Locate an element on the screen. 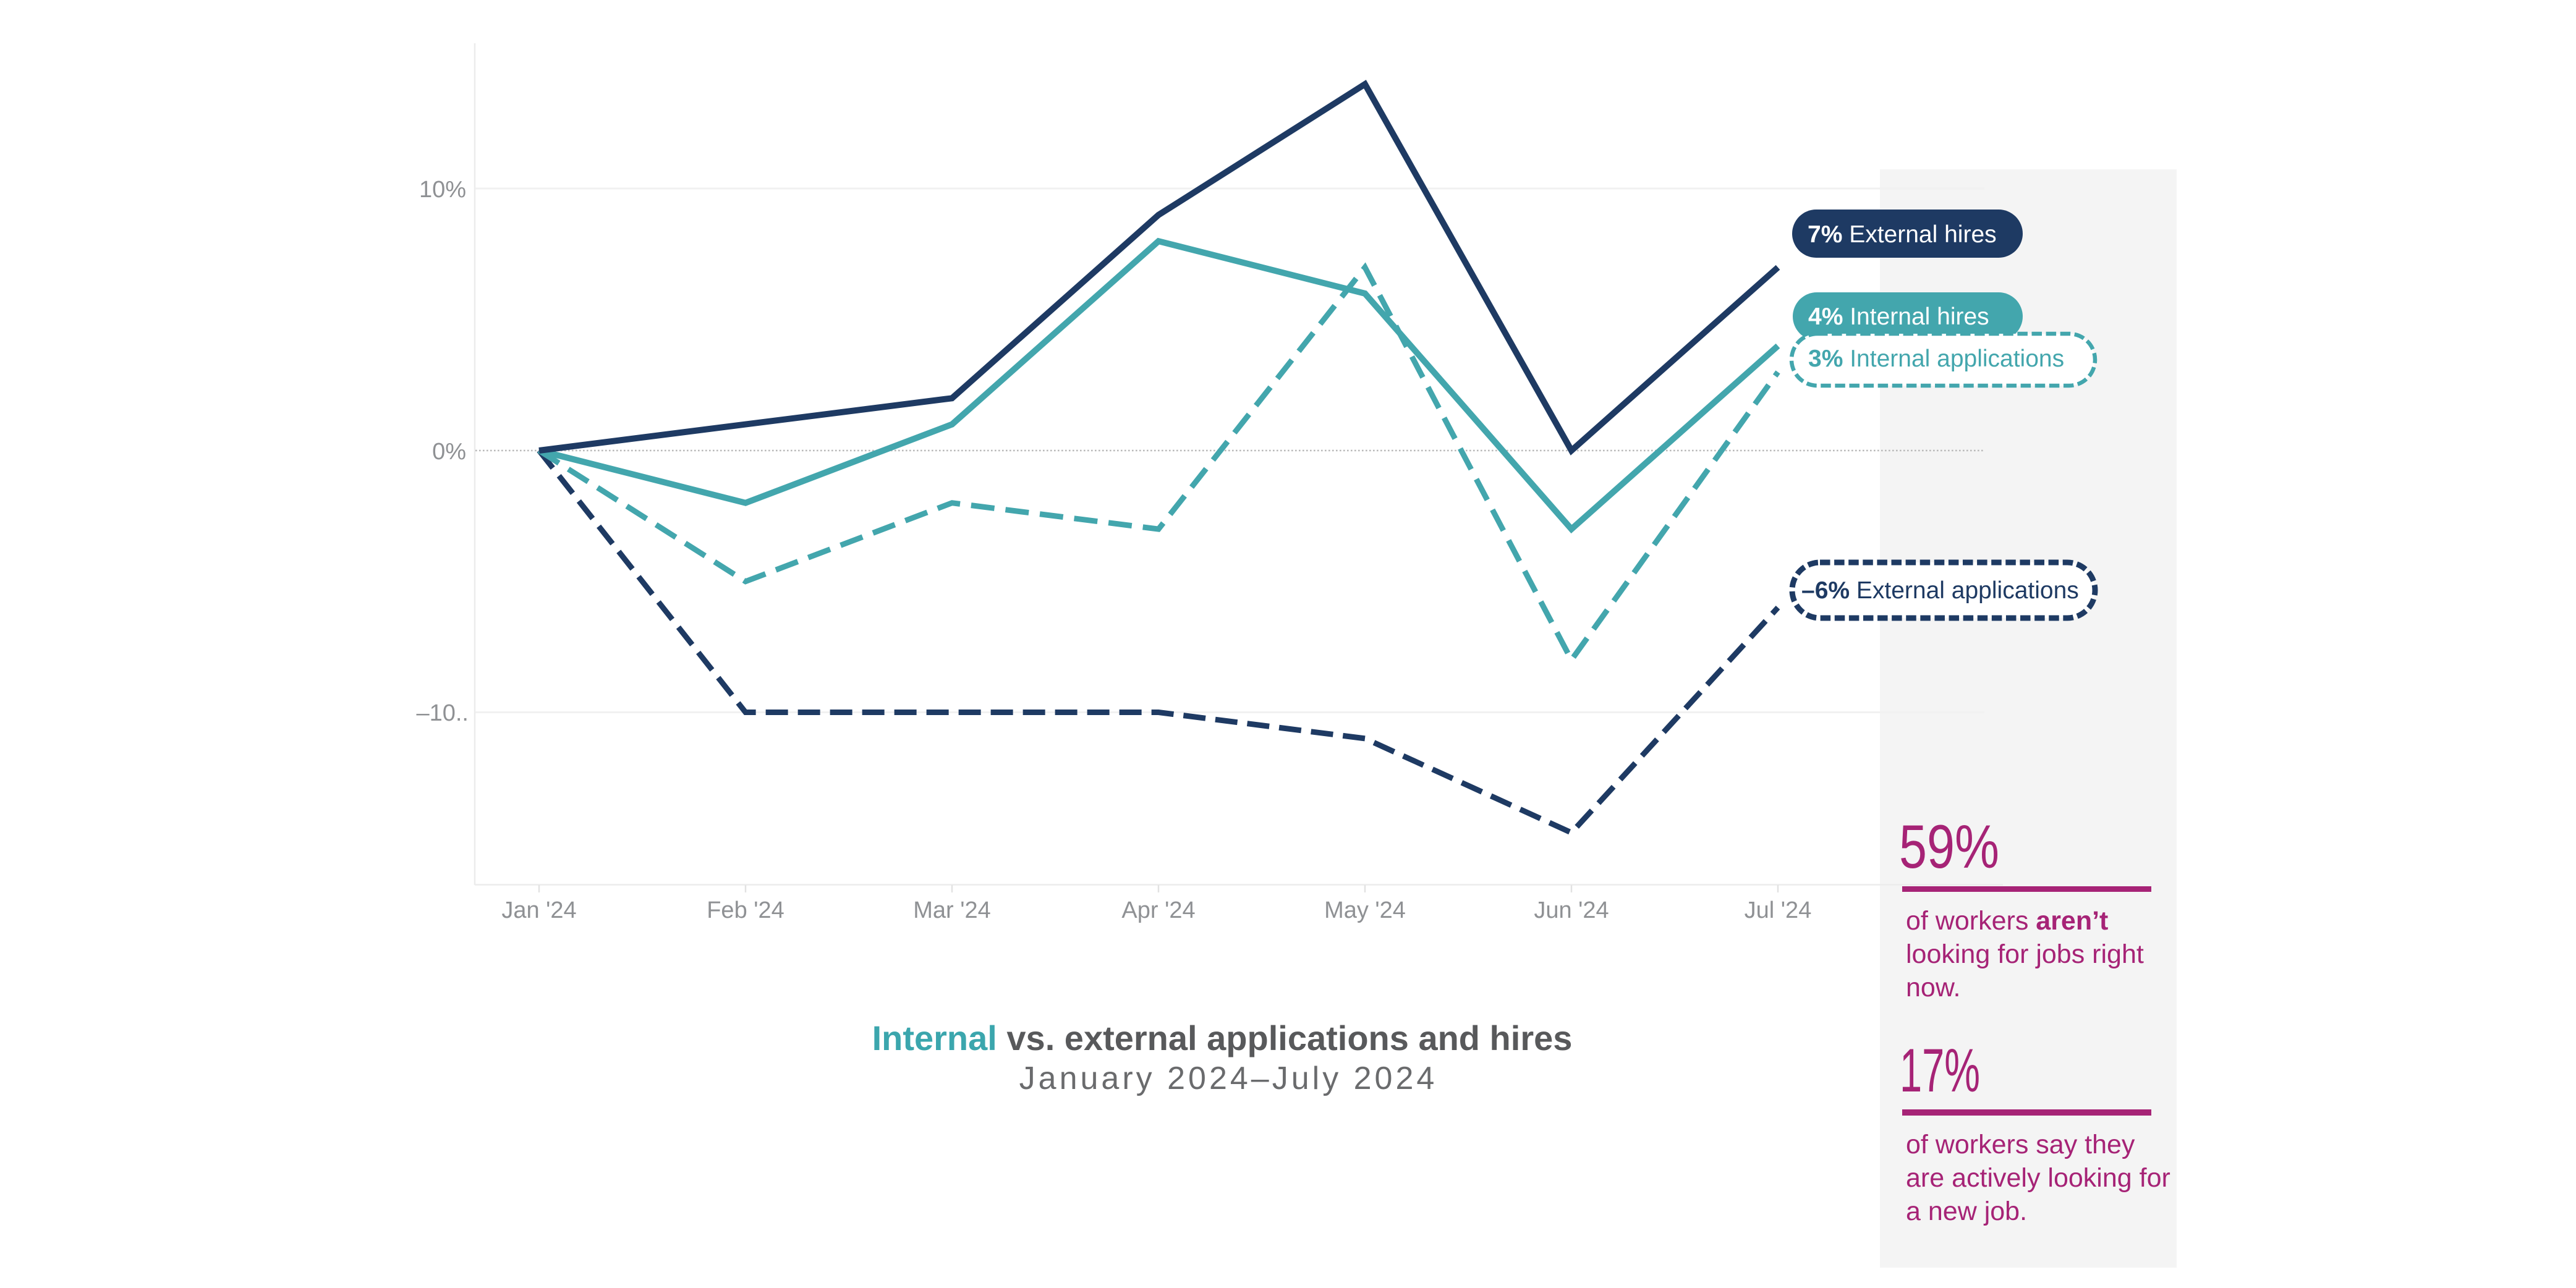  svg-text: 10% is located at coordinates (442, 190).